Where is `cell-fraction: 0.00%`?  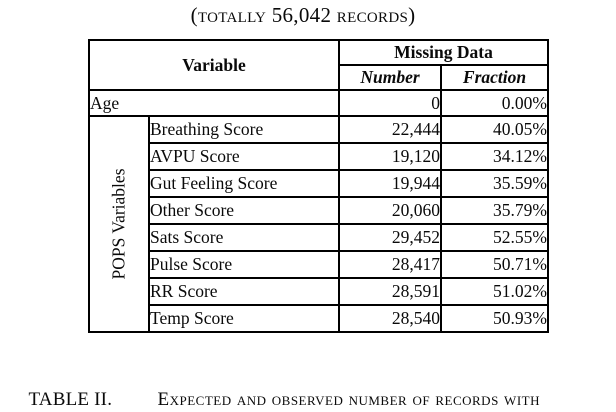
cell-fraction: 0.00% is located at coordinates (494, 103).